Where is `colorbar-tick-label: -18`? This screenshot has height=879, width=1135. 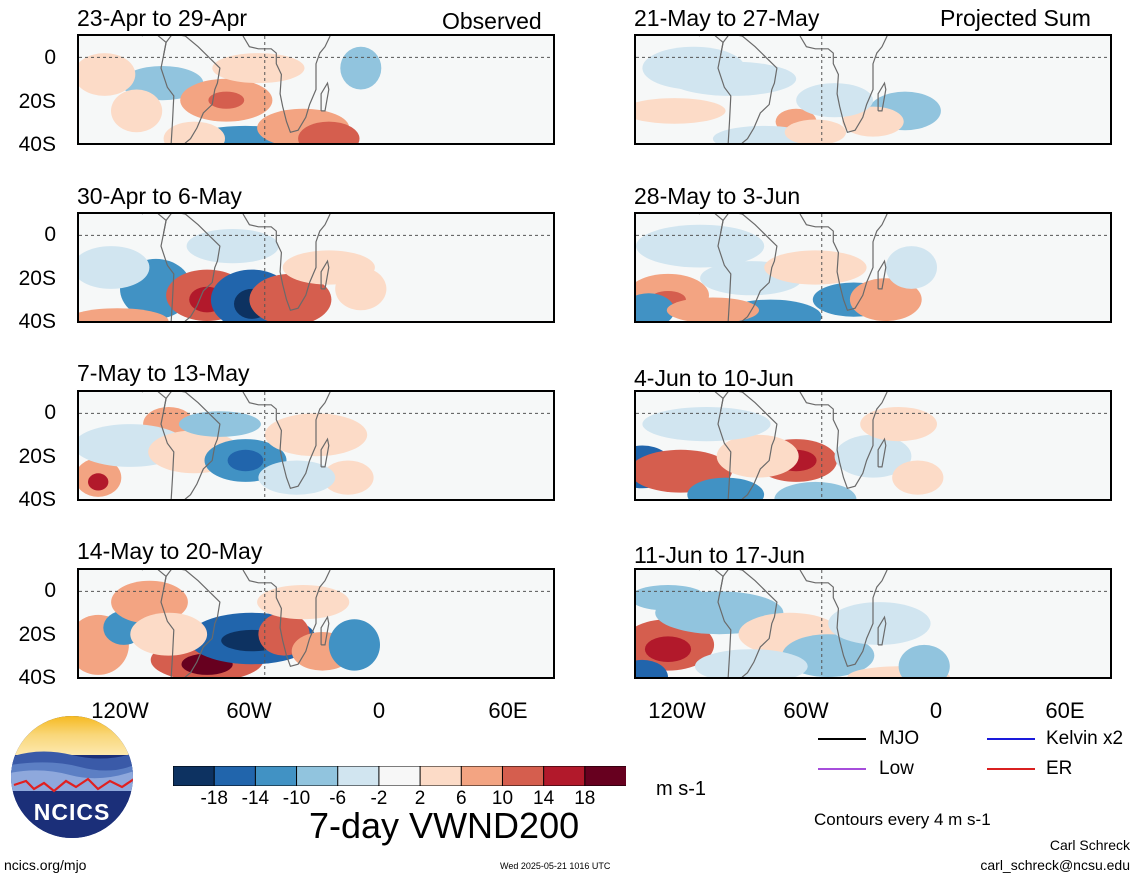
colorbar-tick-label: -18 is located at coordinates (214, 798).